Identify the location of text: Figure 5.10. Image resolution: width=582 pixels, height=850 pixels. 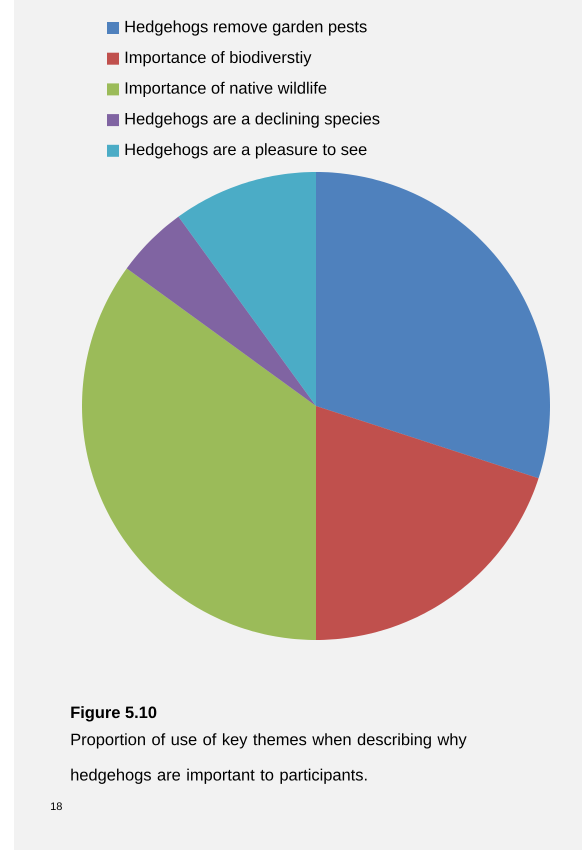
(113, 714).